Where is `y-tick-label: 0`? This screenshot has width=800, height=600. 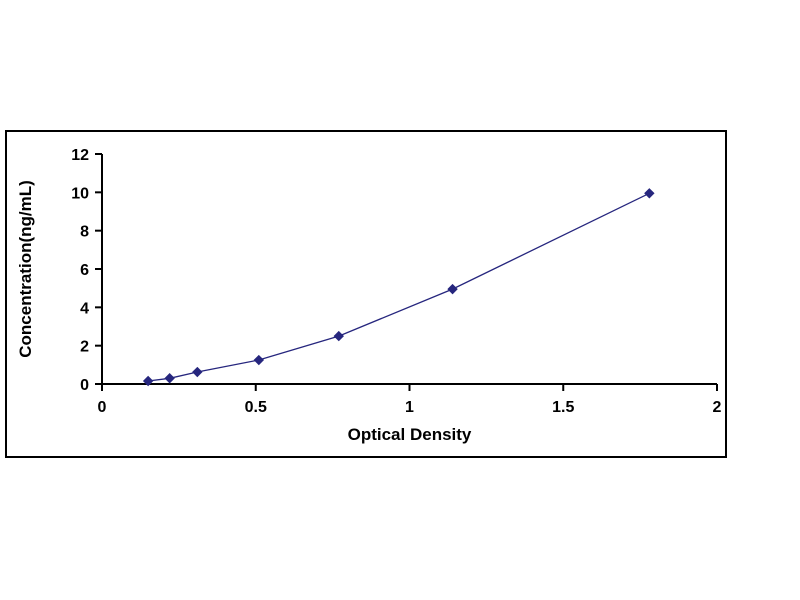 y-tick-label: 0 is located at coordinates (84, 385).